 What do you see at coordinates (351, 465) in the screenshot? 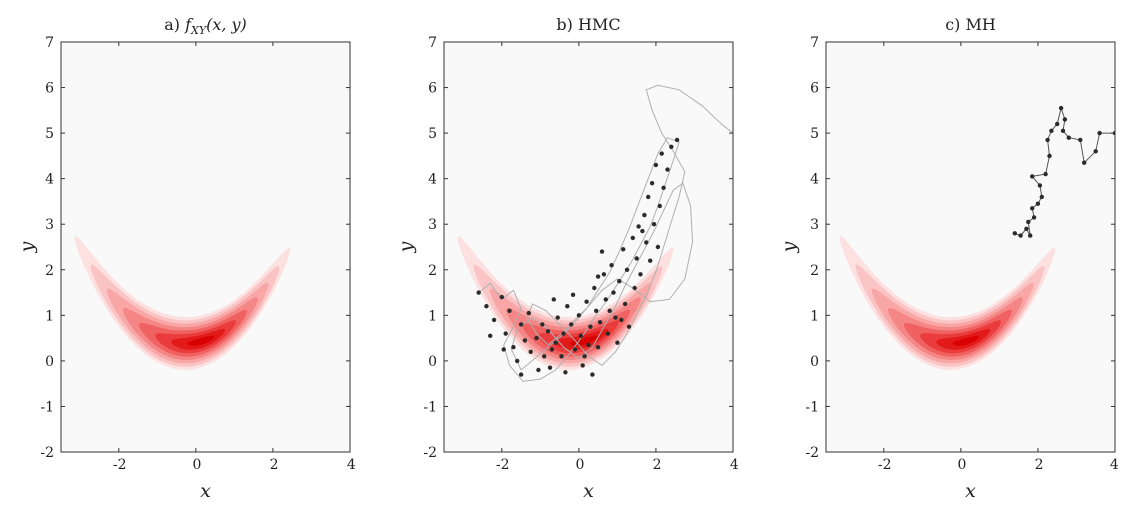
I see `x-tick-label: 4` at bounding box center [351, 465].